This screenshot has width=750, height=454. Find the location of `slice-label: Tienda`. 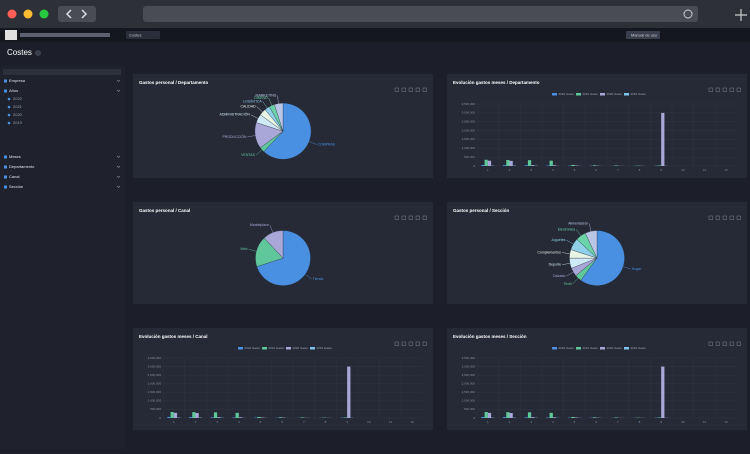

slice-label: Tienda is located at coordinates (318, 279).